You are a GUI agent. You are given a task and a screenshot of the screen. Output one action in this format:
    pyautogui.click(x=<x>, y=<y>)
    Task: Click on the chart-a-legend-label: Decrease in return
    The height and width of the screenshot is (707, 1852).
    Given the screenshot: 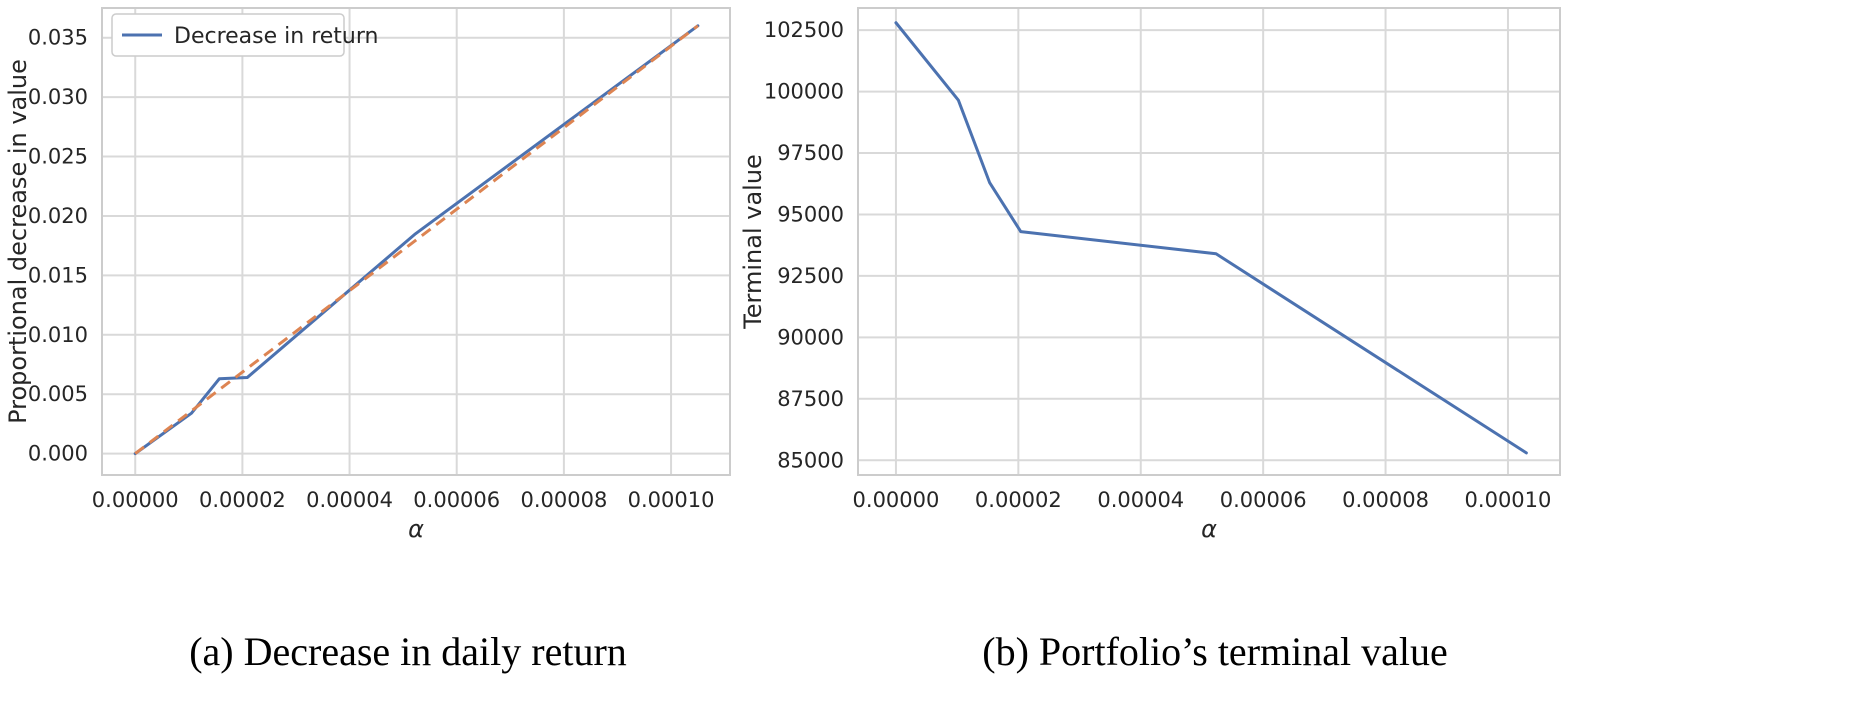 What is the action you would take?
    pyautogui.click(x=276, y=36)
    